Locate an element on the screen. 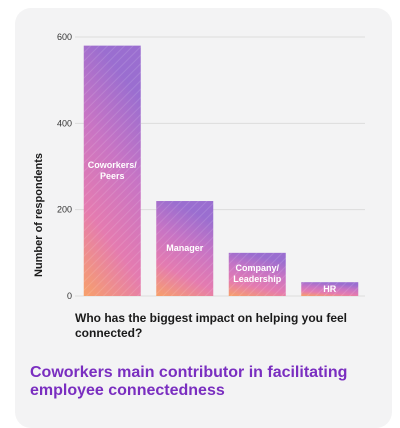 Image resolution: width=400 pixels, height=428 pixels. bar-label: Company/ Leadership is located at coordinates (257, 274).